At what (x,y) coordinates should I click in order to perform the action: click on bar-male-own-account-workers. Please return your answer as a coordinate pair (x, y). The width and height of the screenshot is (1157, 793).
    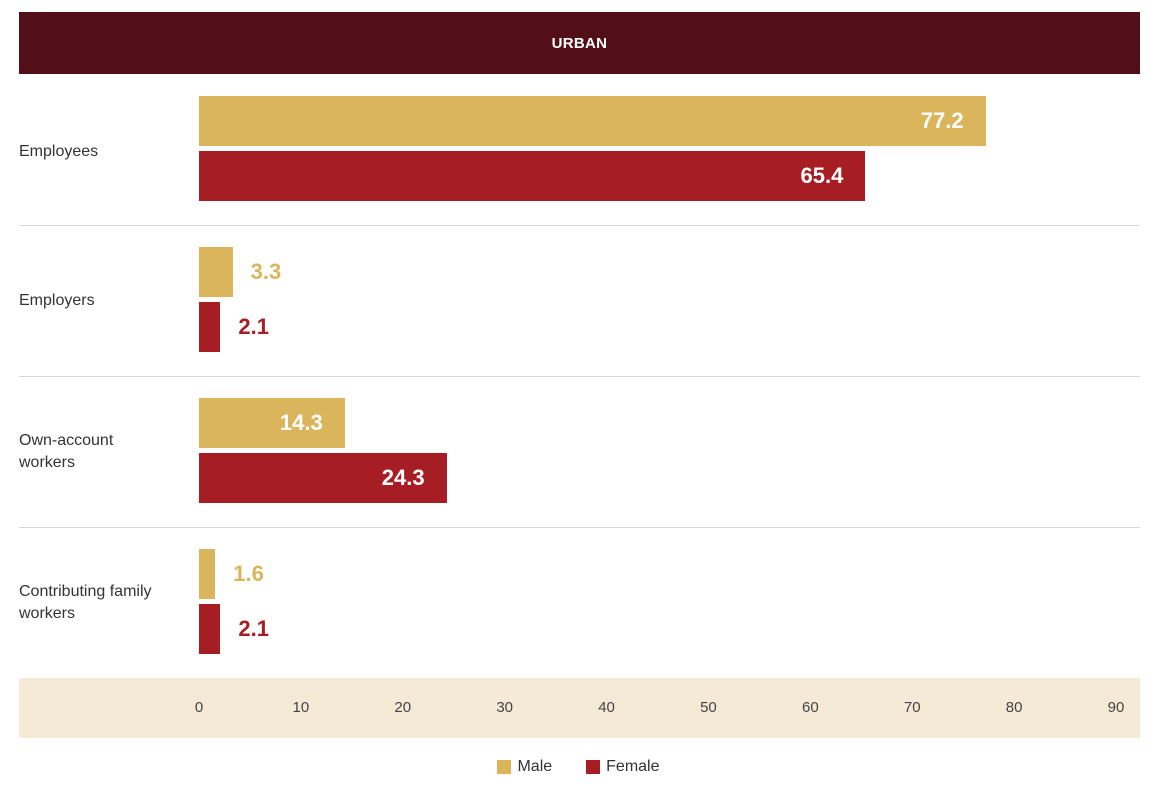
    Looking at the image, I should click on (272, 423).